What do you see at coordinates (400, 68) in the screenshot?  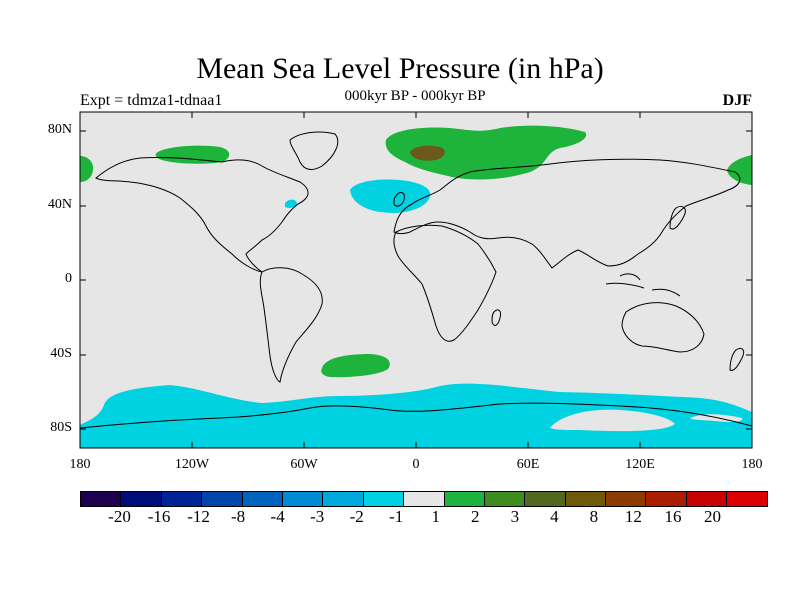 I see `map-title: Mean Sea Level Pressure (in hPa)` at bounding box center [400, 68].